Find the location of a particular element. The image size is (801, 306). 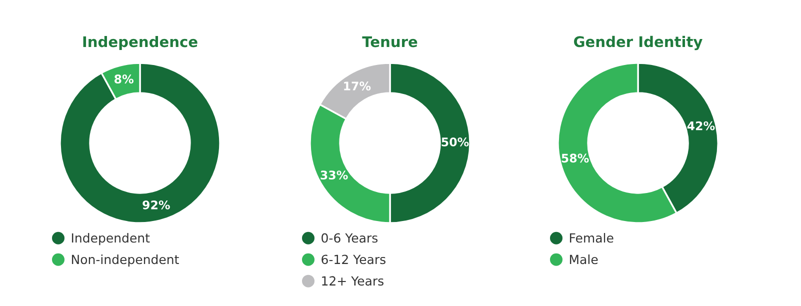

data-label: 50% is located at coordinates (455, 141).